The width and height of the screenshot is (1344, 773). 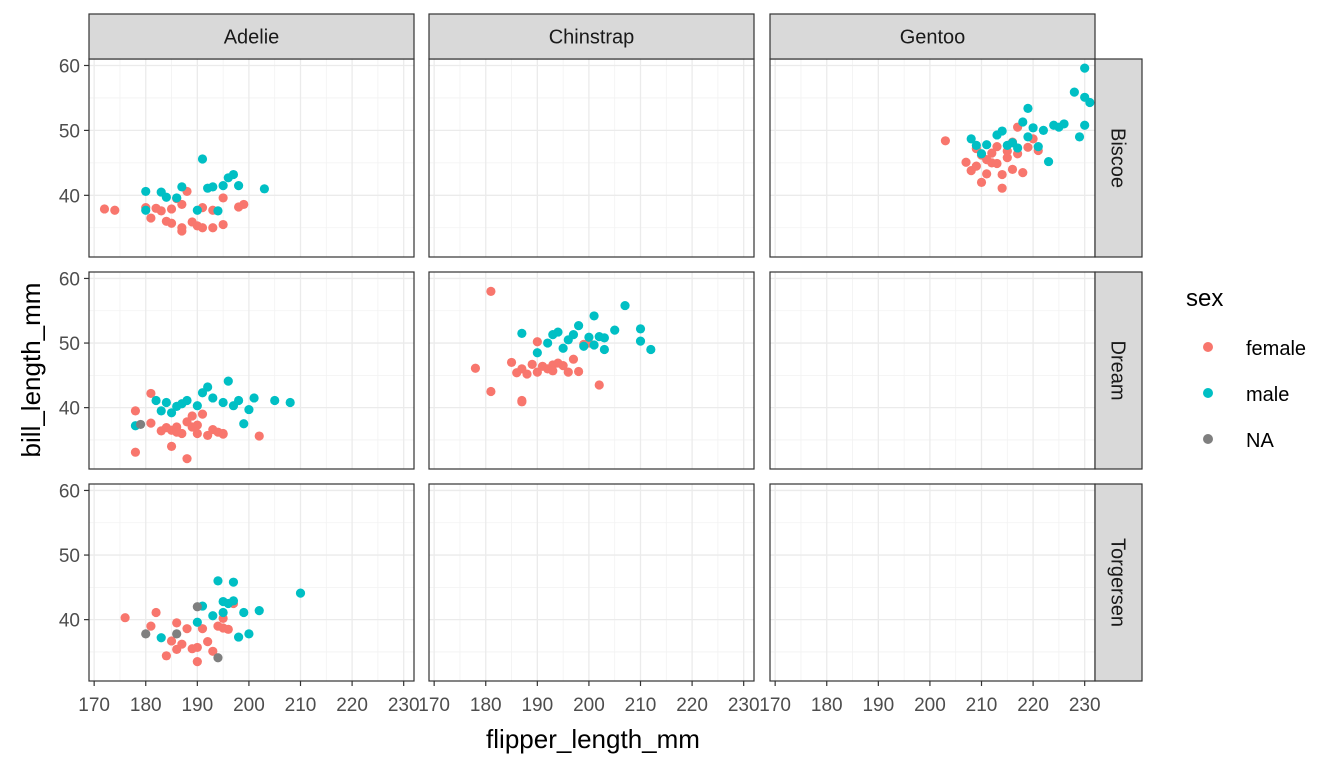 I want to click on legend-label: female, so click(x=1276, y=349).